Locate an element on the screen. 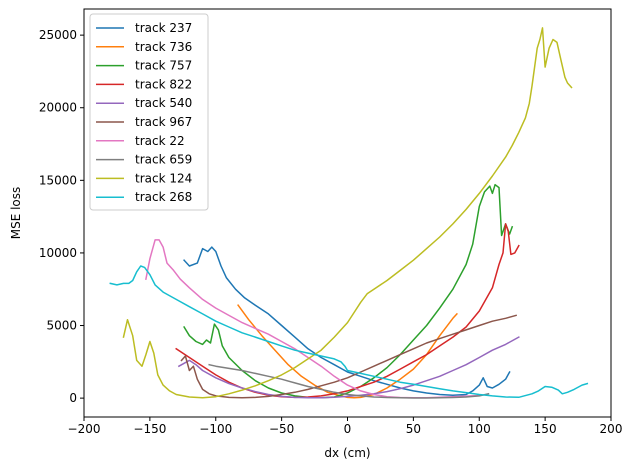 The image size is (629, 470). x-tick-label: 100 is located at coordinates (479, 429).